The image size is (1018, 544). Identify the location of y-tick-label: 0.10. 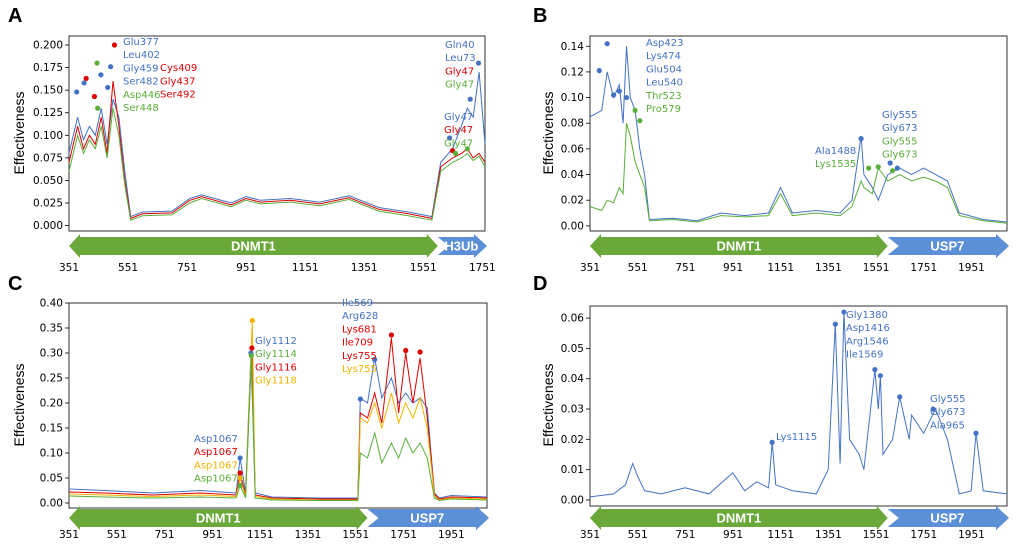
(51, 454).